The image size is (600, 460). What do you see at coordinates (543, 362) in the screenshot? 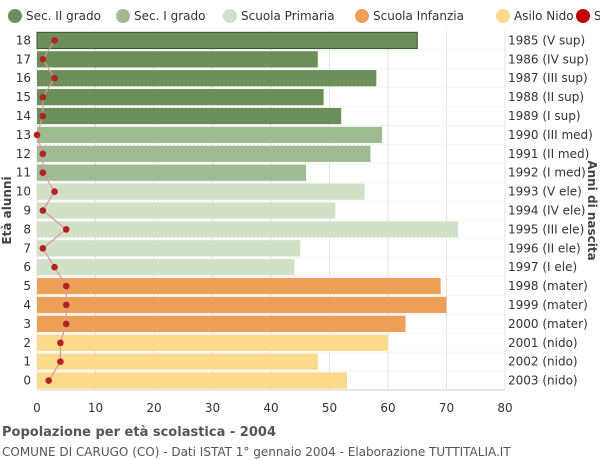
I see `y-tick-birth-1: 2002 (nido)` at bounding box center [543, 362].